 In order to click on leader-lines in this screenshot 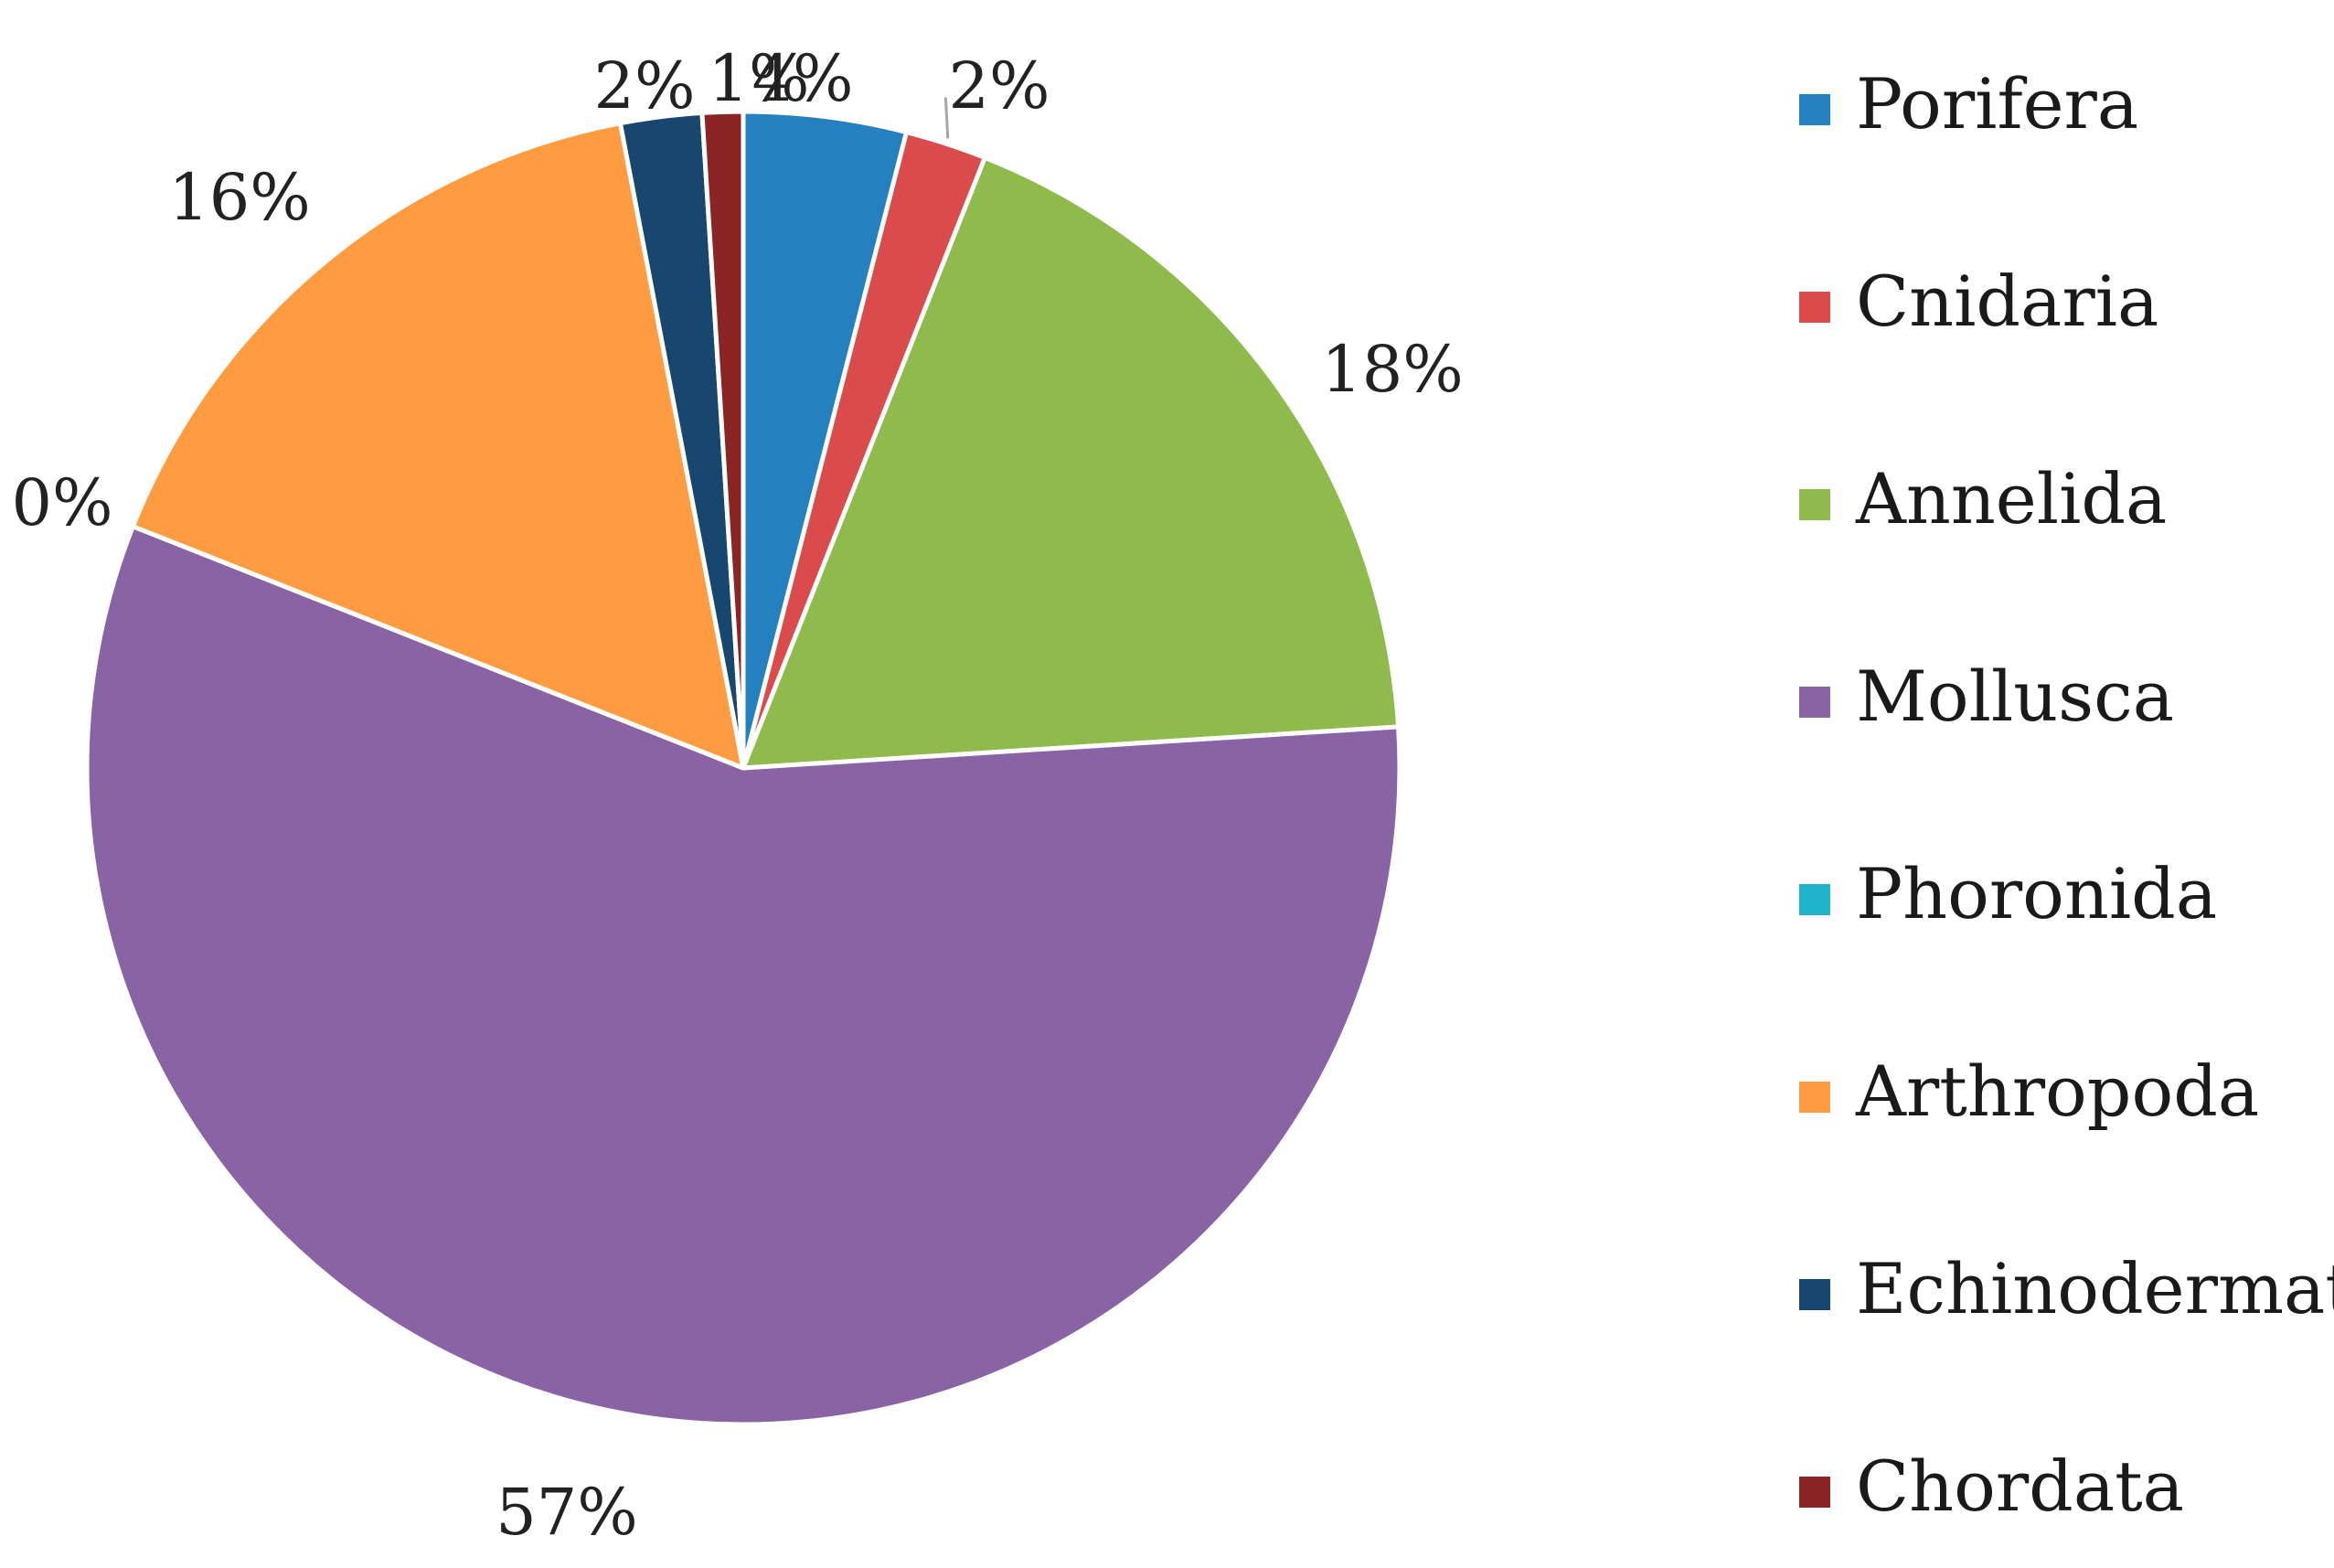, I will do `click(946, 118)`.